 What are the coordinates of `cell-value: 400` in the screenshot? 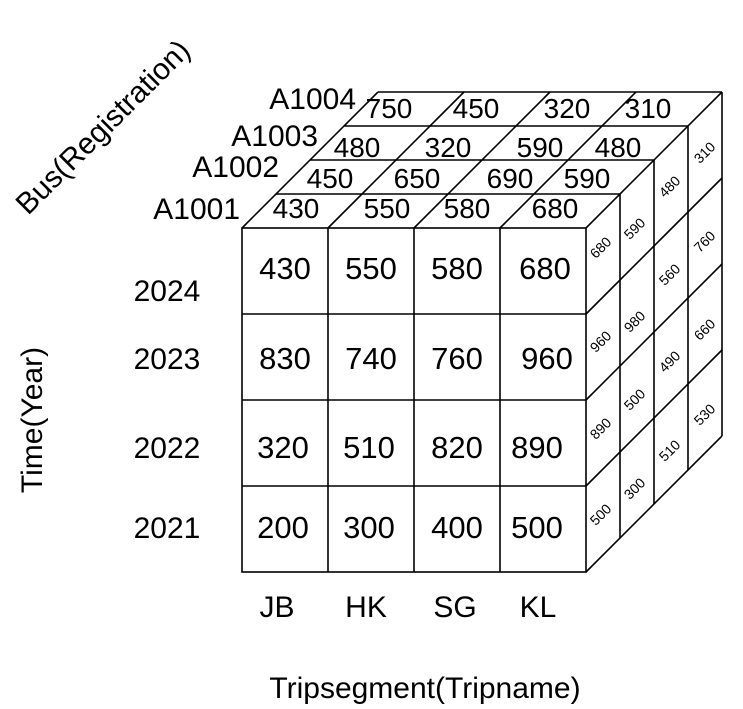 It's located at (457, 527).